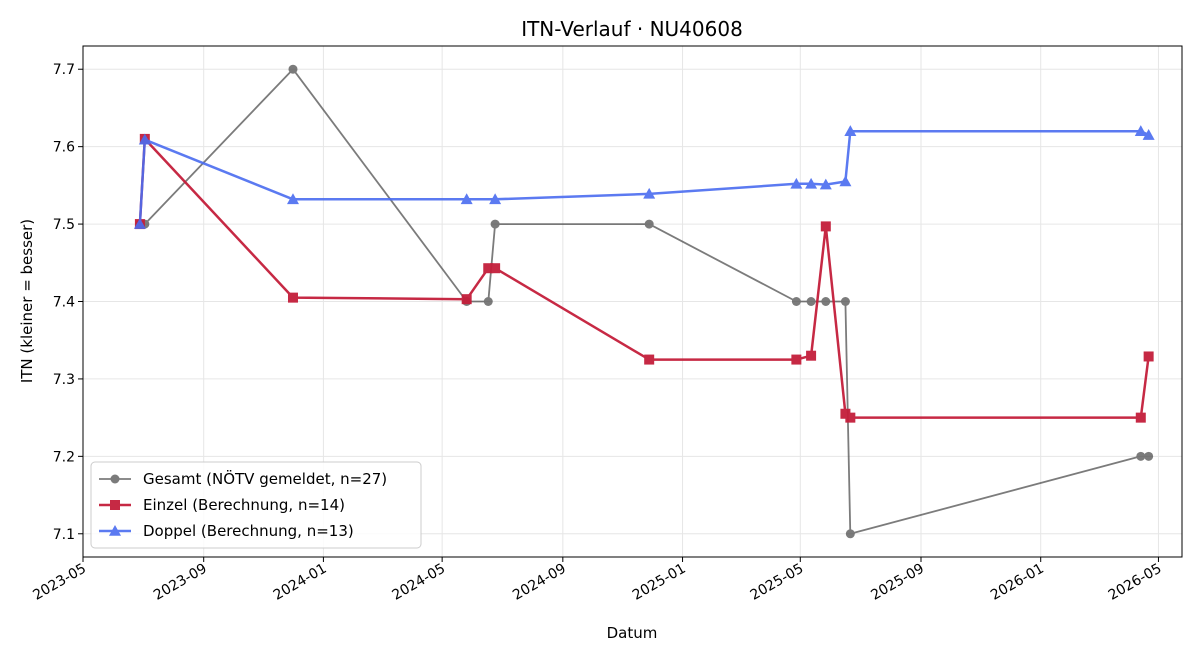 This screenshot has height=660, width=1200. Describe the element at coordinates (27, 301) in the screenshot. I see `y-axis-label: ITN (kleiner = besser)` at that location.